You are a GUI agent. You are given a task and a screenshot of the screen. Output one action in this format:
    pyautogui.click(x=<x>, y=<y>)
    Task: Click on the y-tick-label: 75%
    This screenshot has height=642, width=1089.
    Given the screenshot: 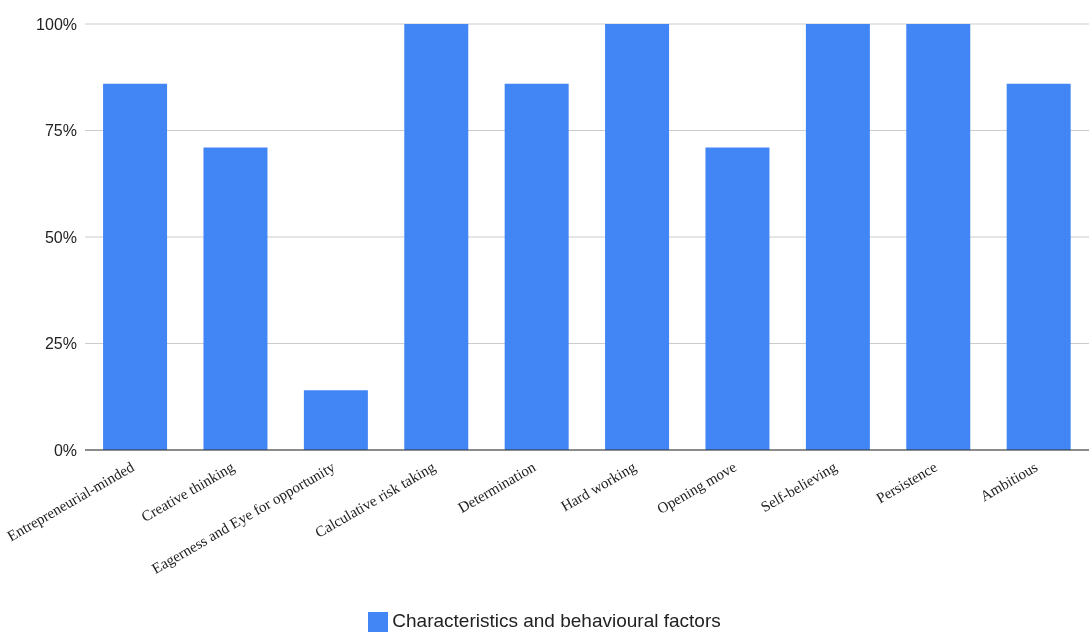 What is the action you would take?
    pyautogui.click(x=60, y=131)
    